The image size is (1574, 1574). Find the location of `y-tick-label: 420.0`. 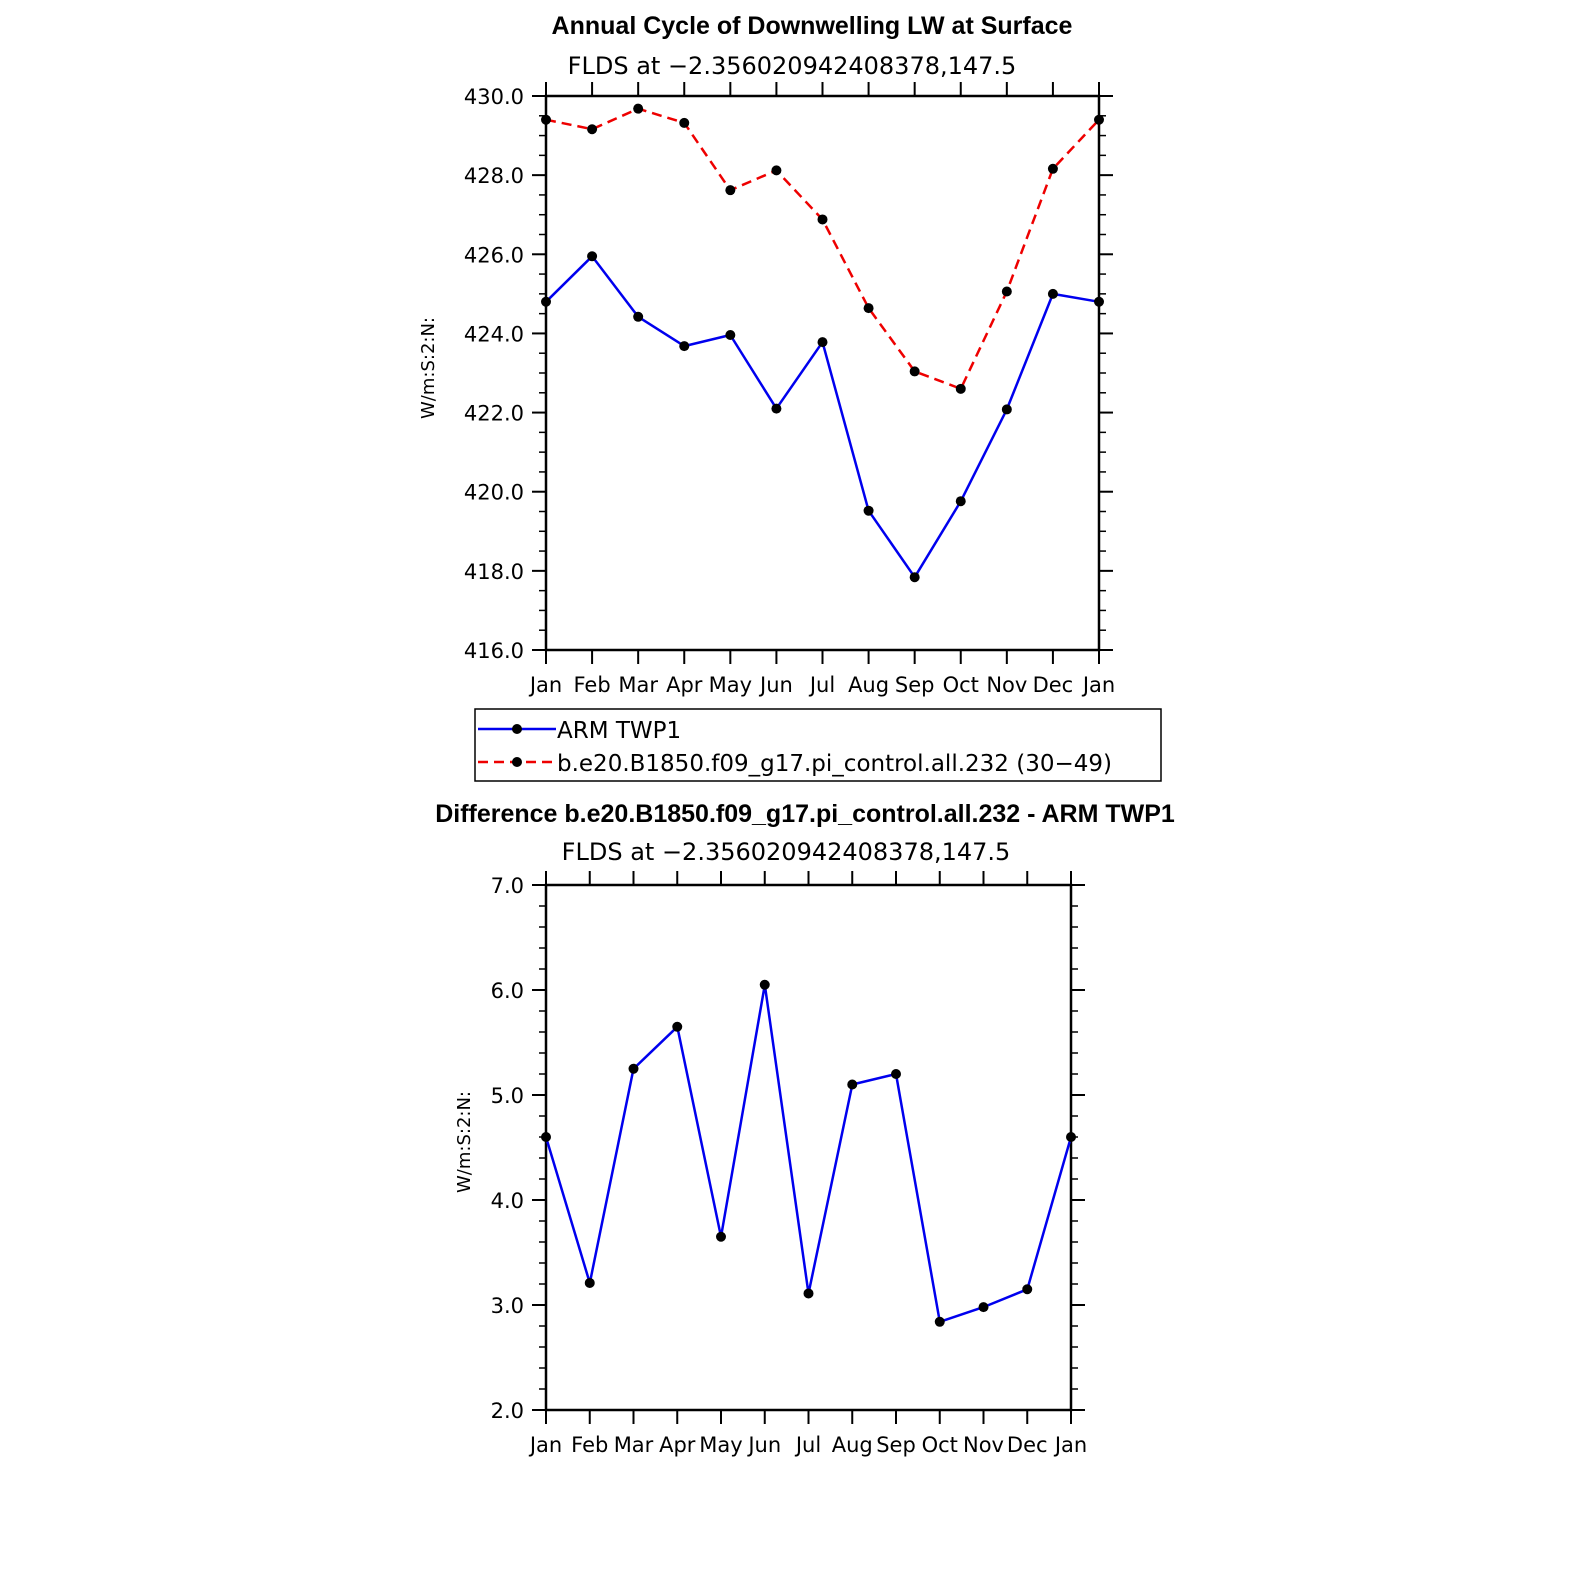

y-tick-label: 420.0 is located at coordinates (494, 493).